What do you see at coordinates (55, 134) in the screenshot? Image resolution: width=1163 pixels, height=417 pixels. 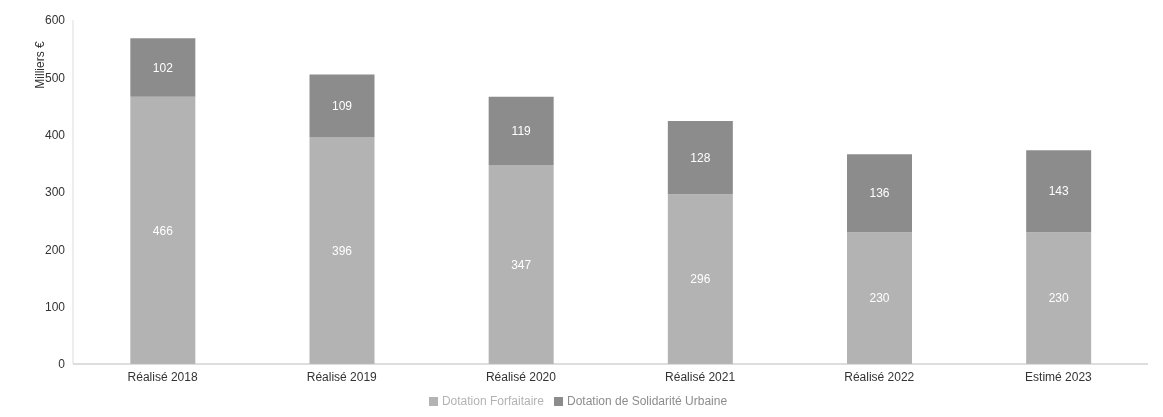 I see `y-tick-label: 400` at bounding box center [55, 134].